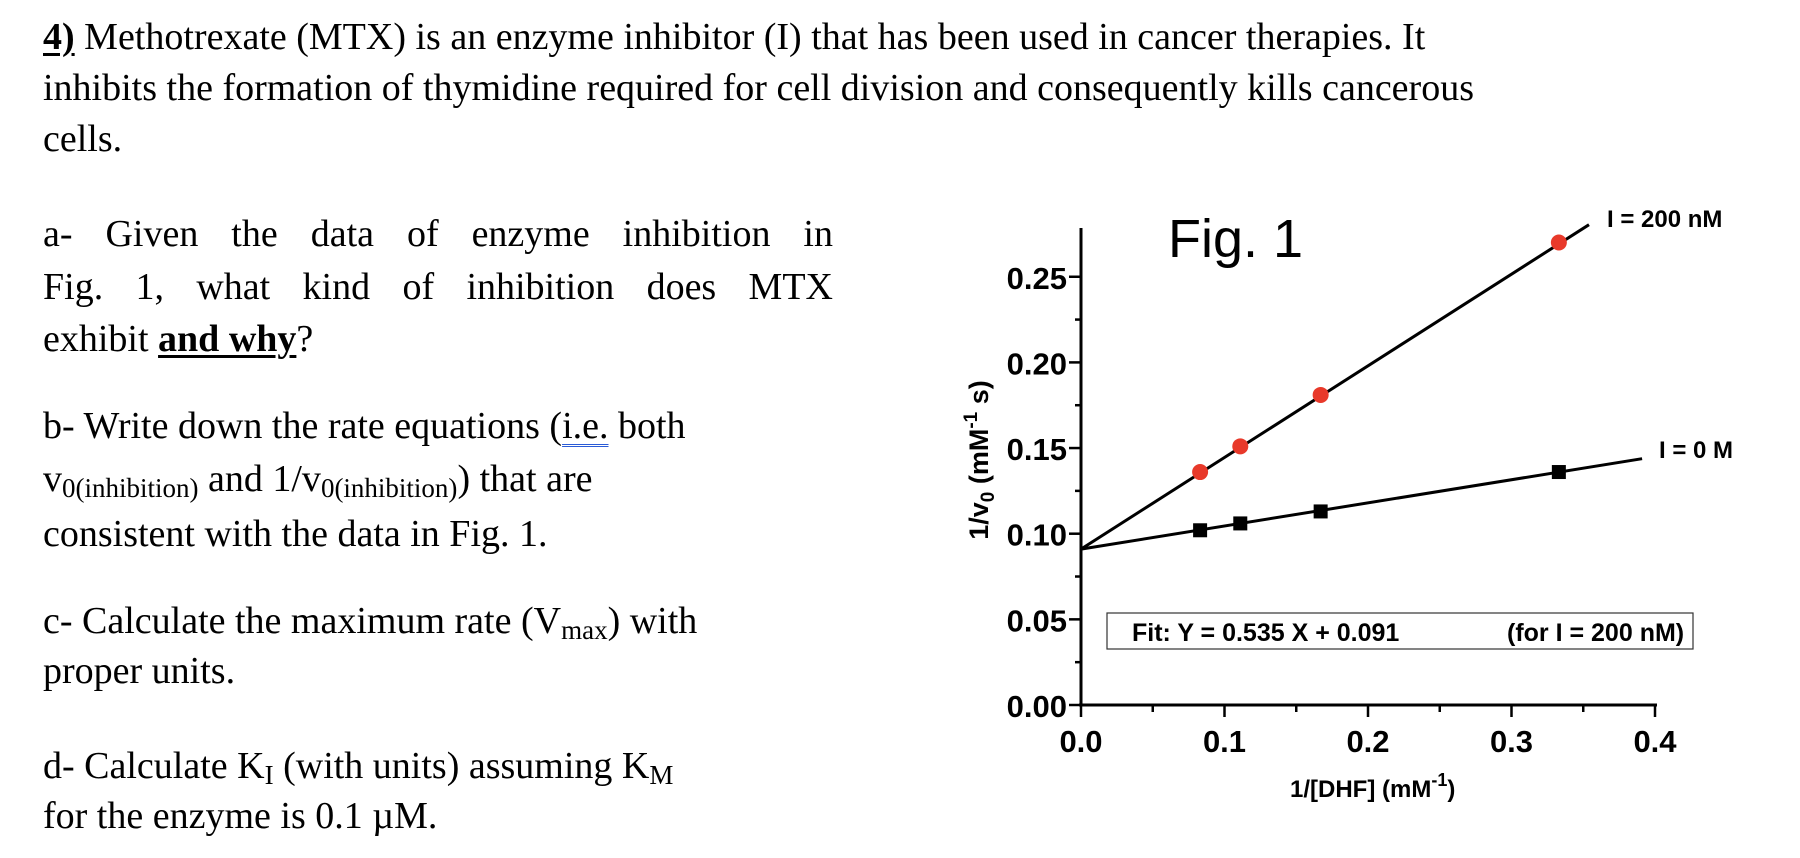  What do you see at coordinates (303, 426) in the screenshot?
I see `question-b-text-1: b- Write down the rate equations (` at bounding box center [303, 426].